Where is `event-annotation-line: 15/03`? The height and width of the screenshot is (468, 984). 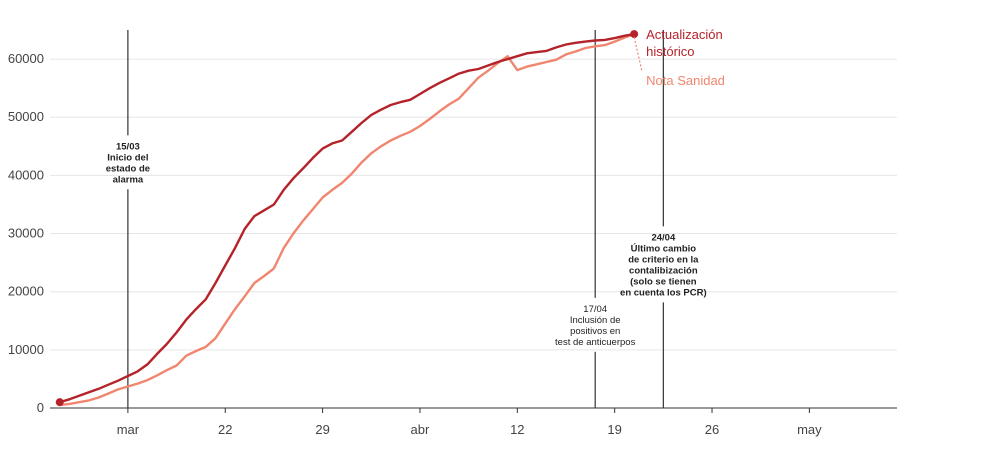
event-annotation-line: 15/03 is located at coordinates (128, 146).